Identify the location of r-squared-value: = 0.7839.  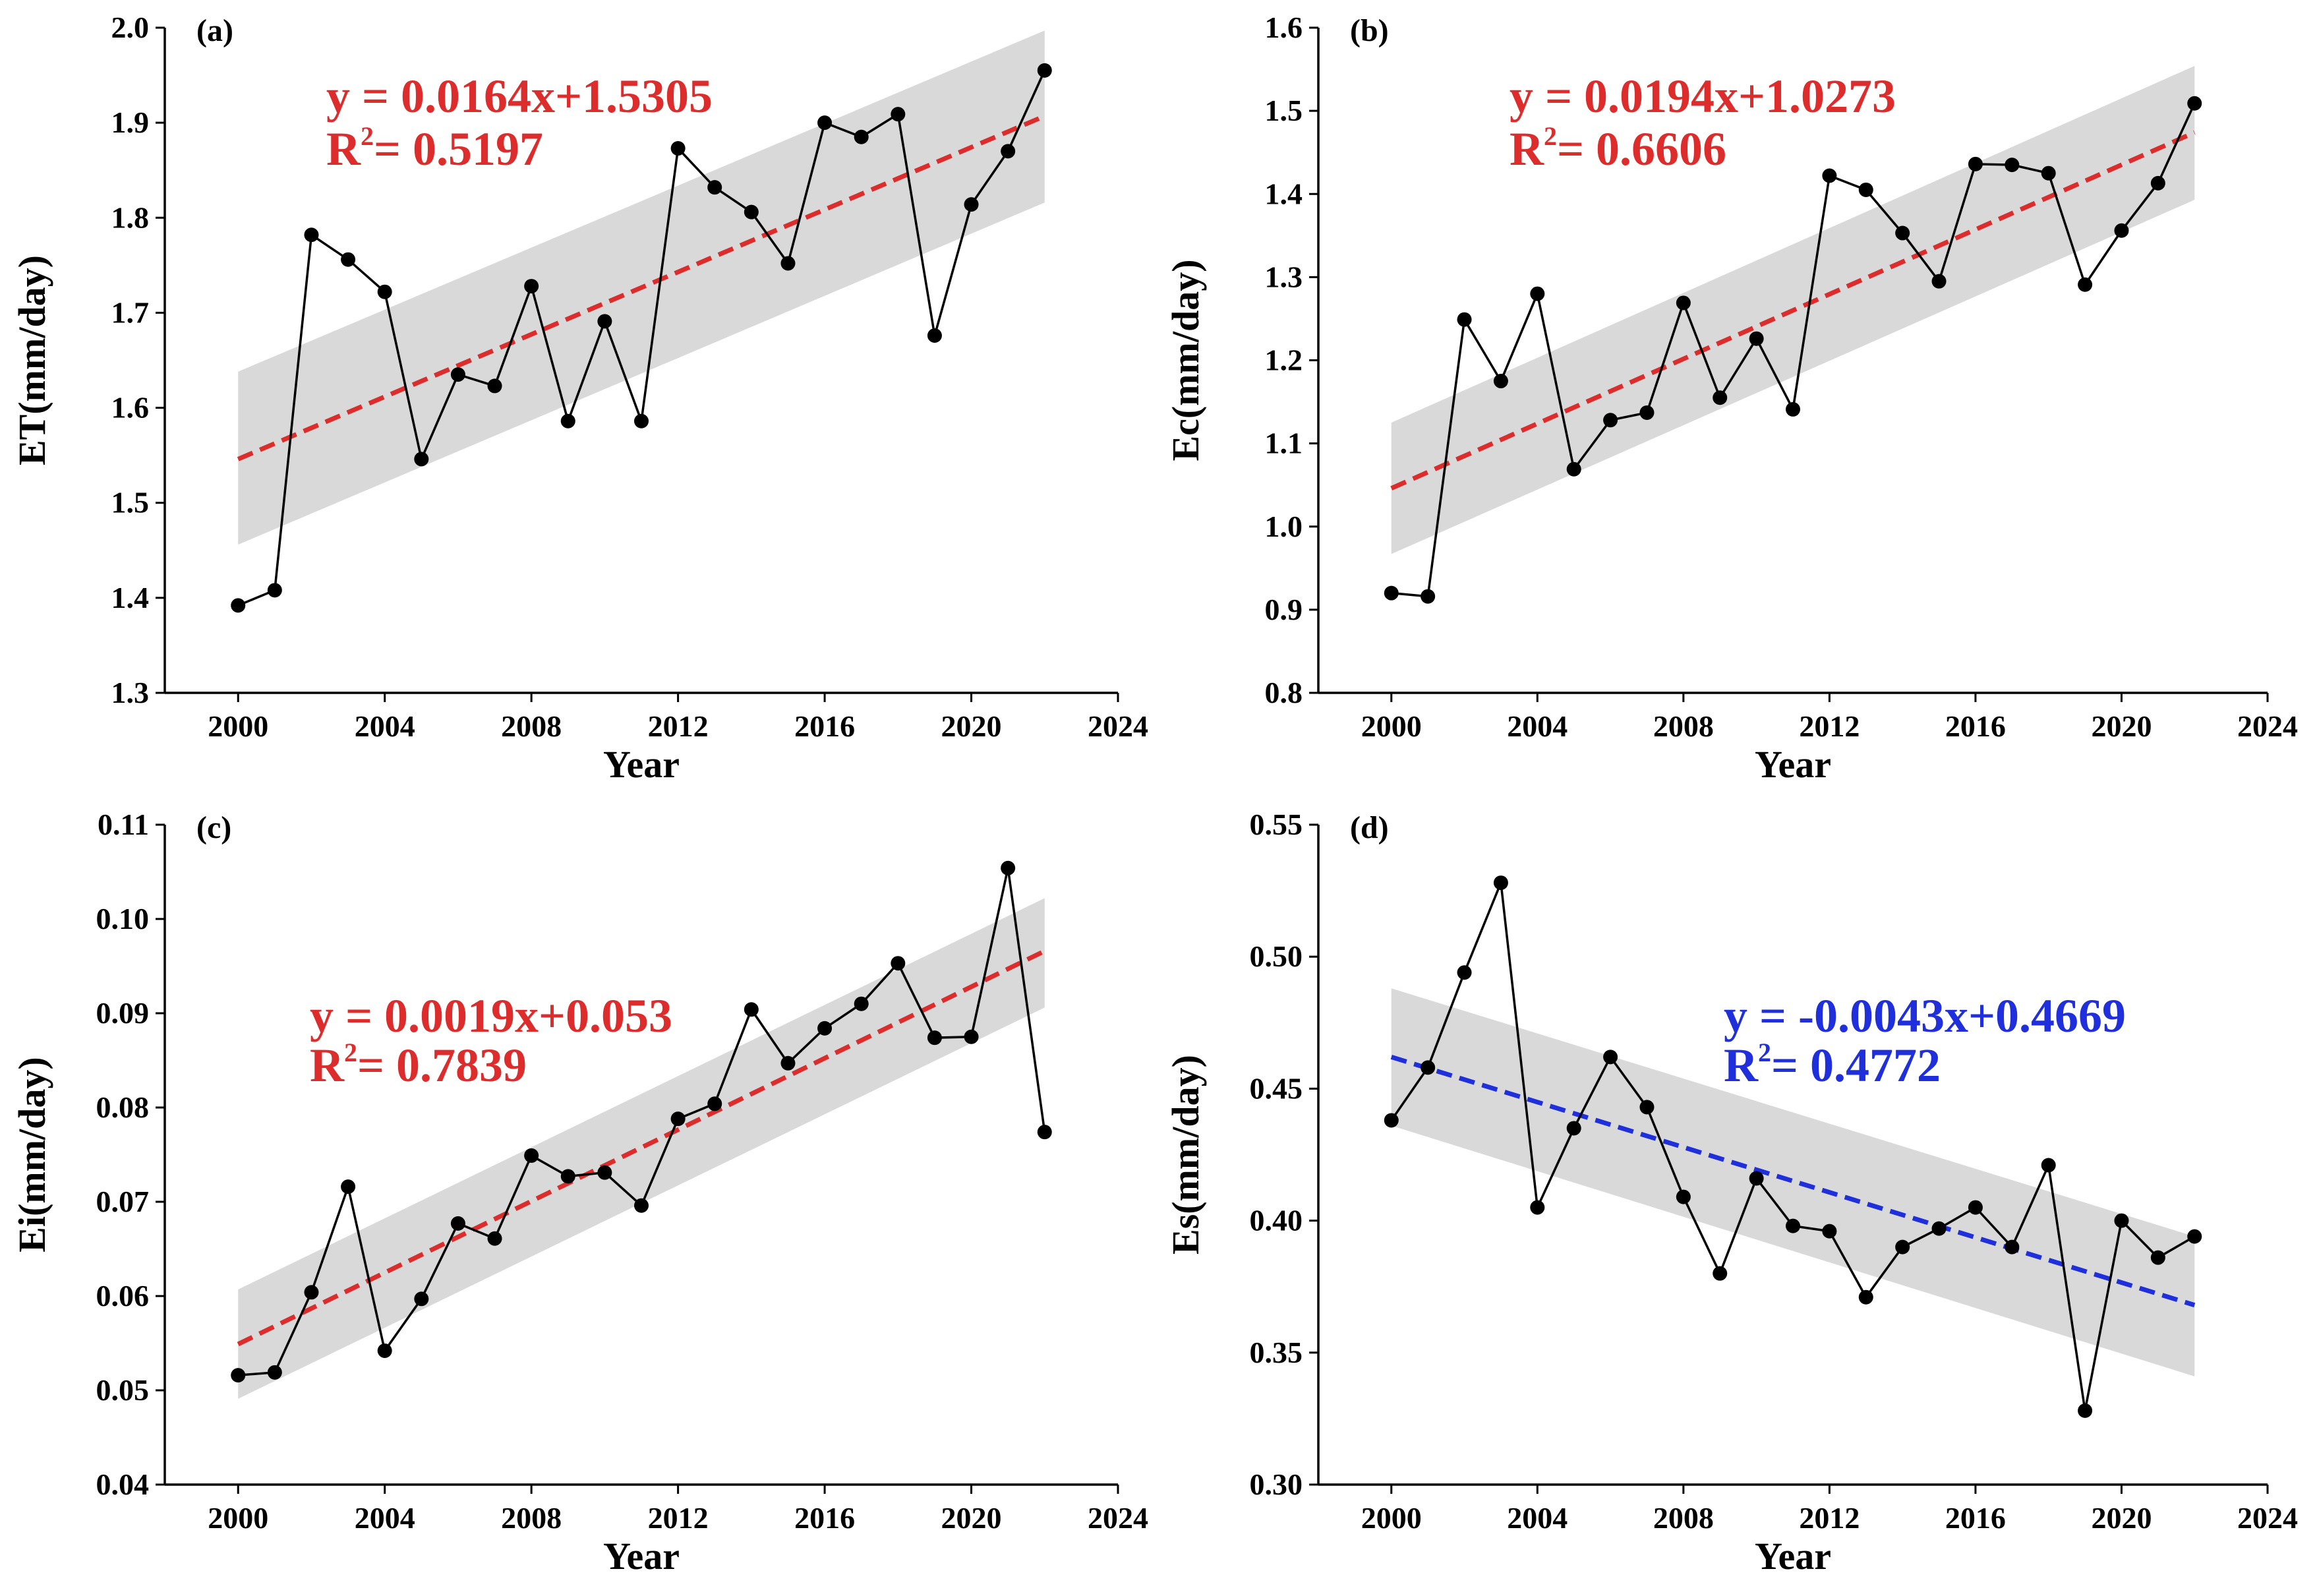
(442, 1066).